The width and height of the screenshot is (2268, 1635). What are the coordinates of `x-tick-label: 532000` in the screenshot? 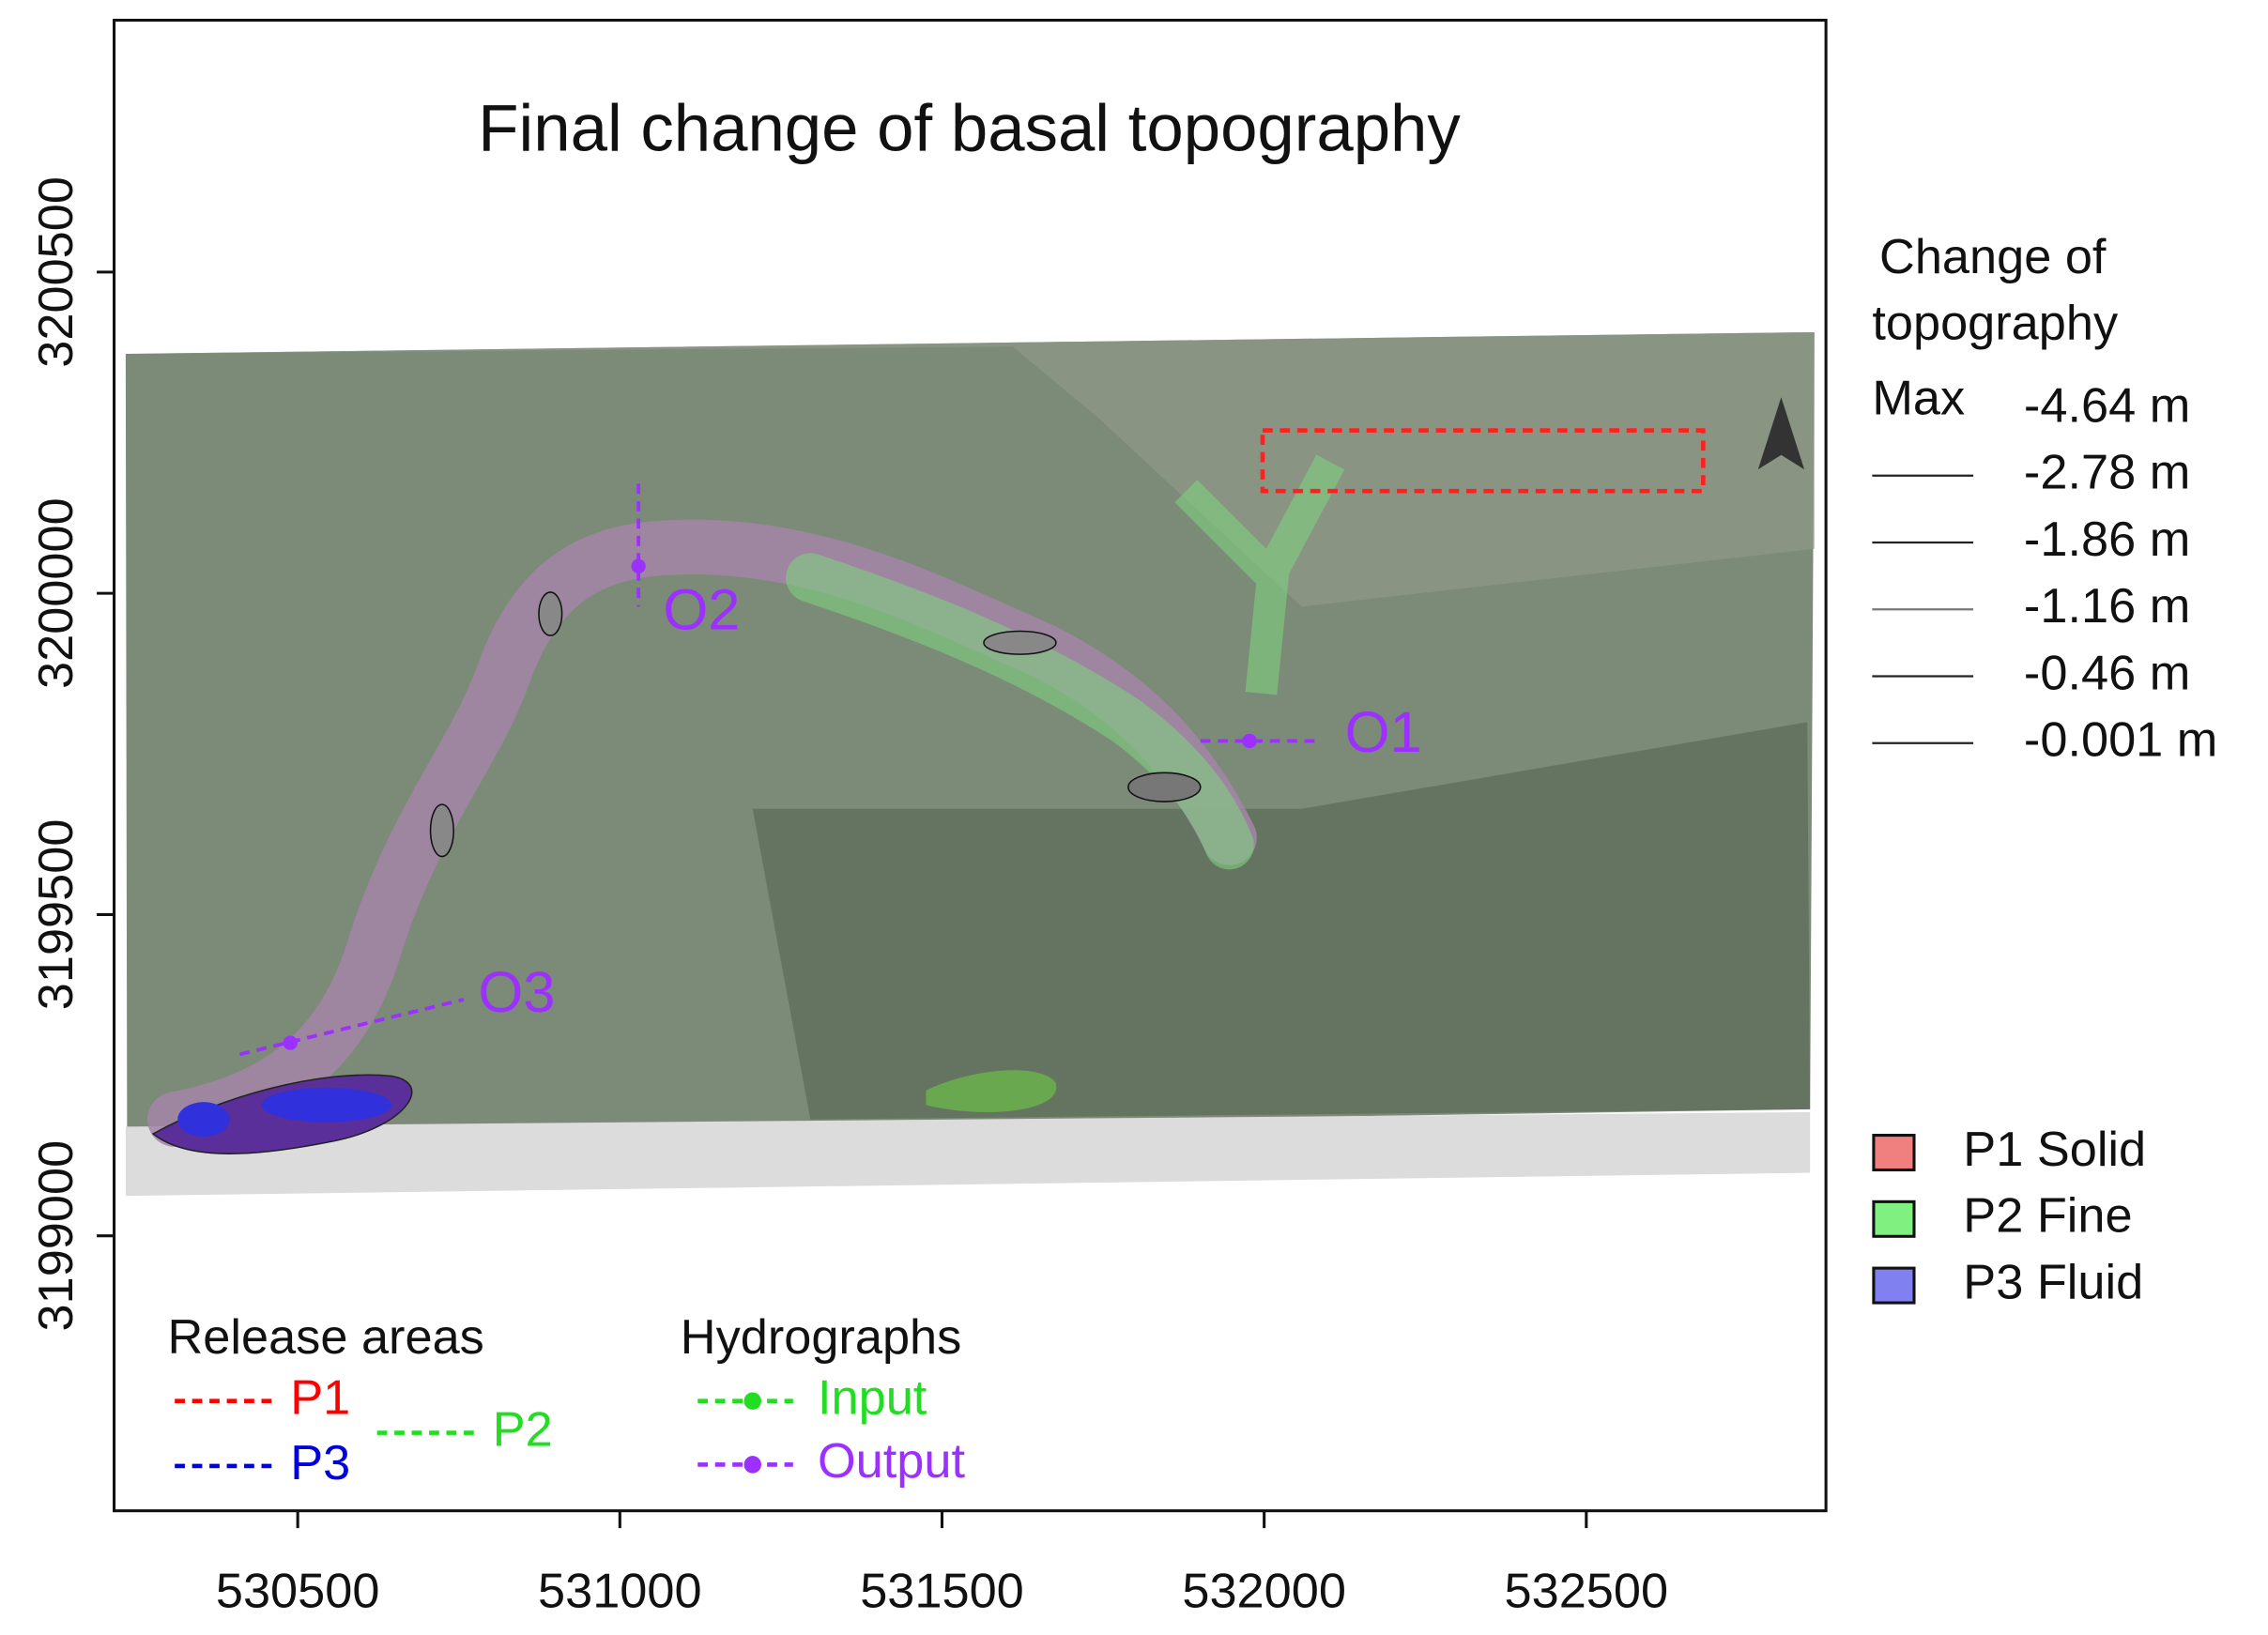 It's located at (1264, 1592).